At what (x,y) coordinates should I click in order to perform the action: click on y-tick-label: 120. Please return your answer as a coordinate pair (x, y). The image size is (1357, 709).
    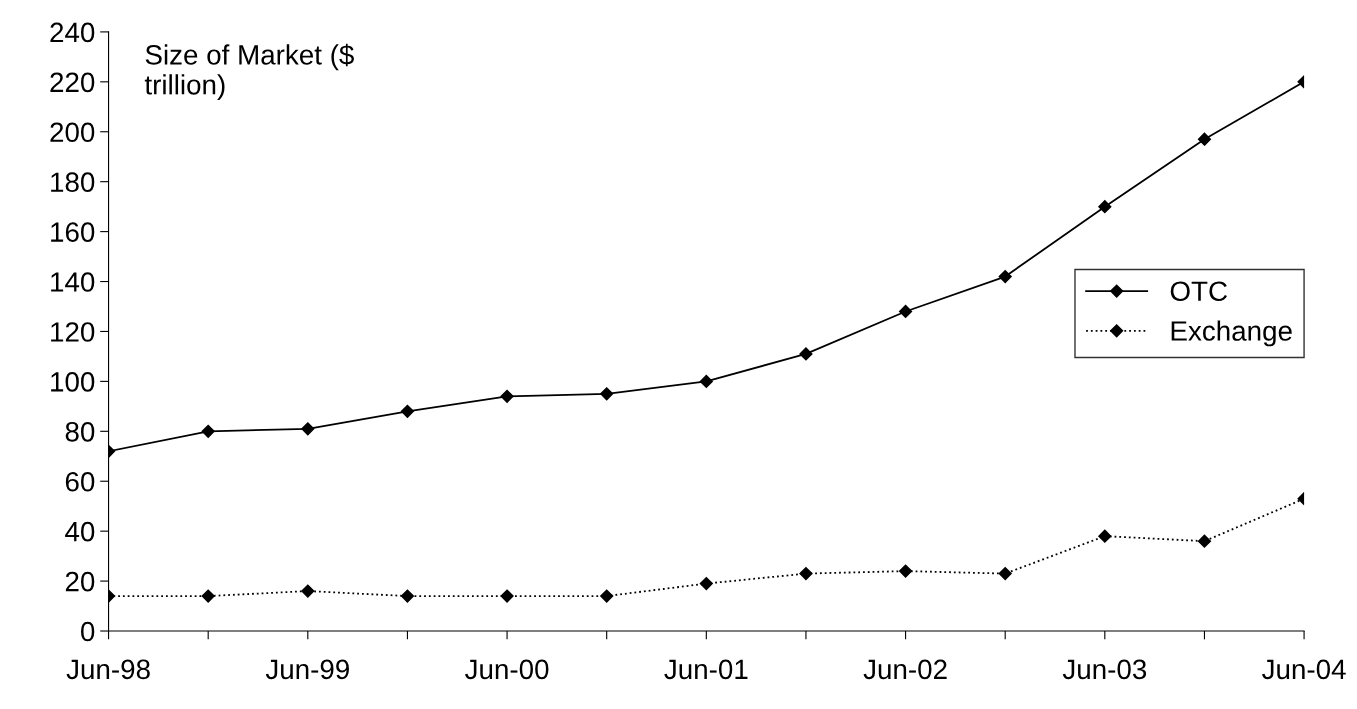
    Looking at the image, I should click on (73, 332).